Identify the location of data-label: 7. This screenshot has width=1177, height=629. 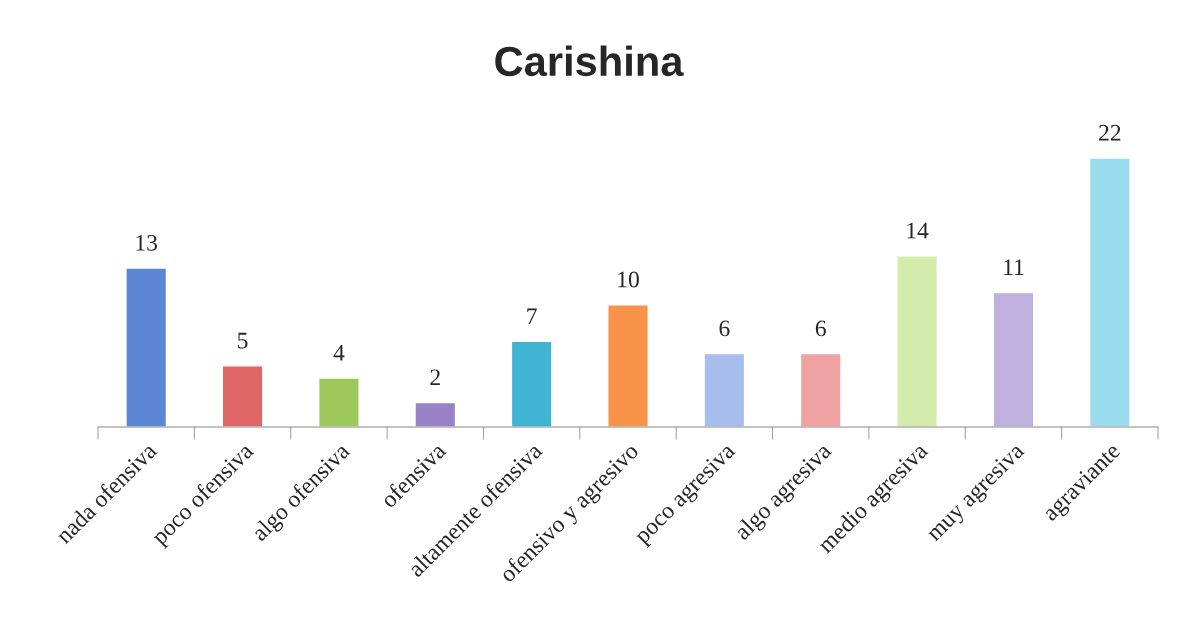
(532, 316).